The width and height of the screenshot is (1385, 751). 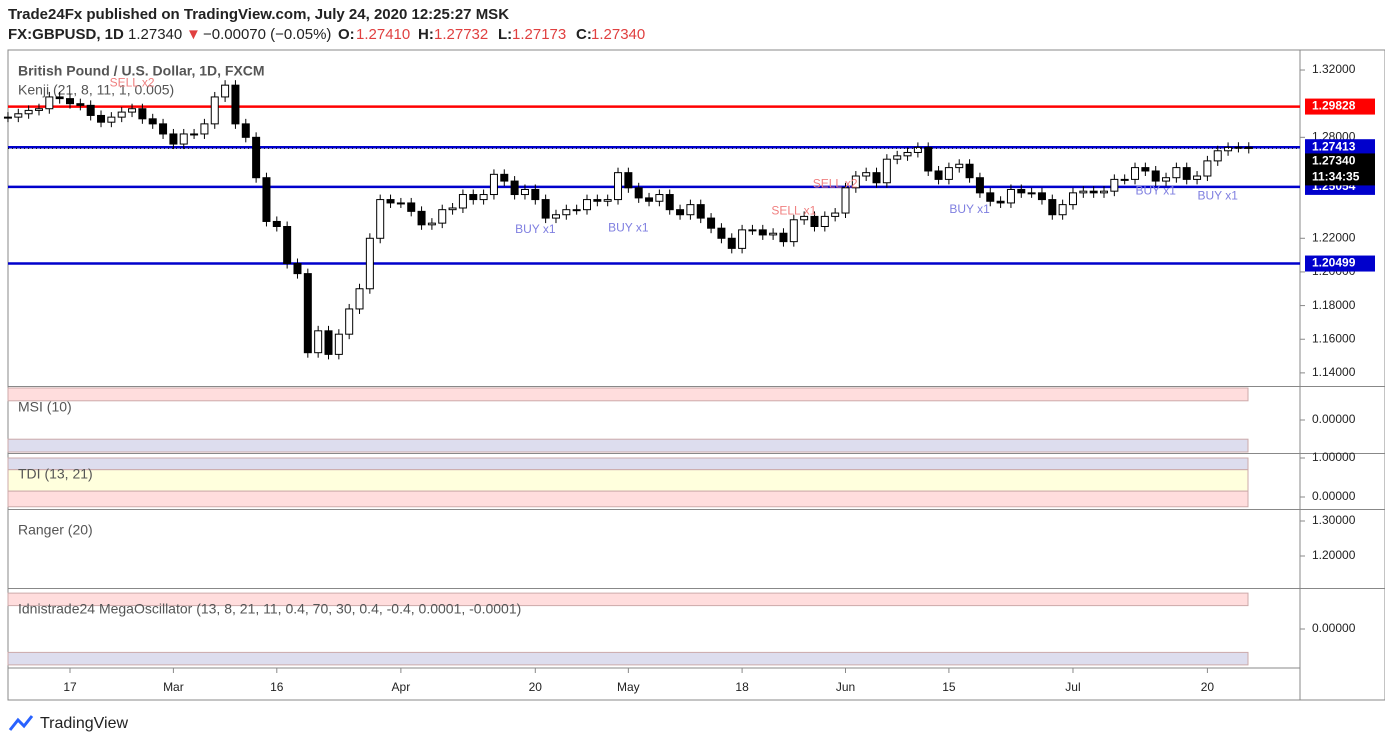 What do you see at coordinates (401, 687) in the screenshot?
I see `x-tick-label: Apr` at bounding box center [401, 687].